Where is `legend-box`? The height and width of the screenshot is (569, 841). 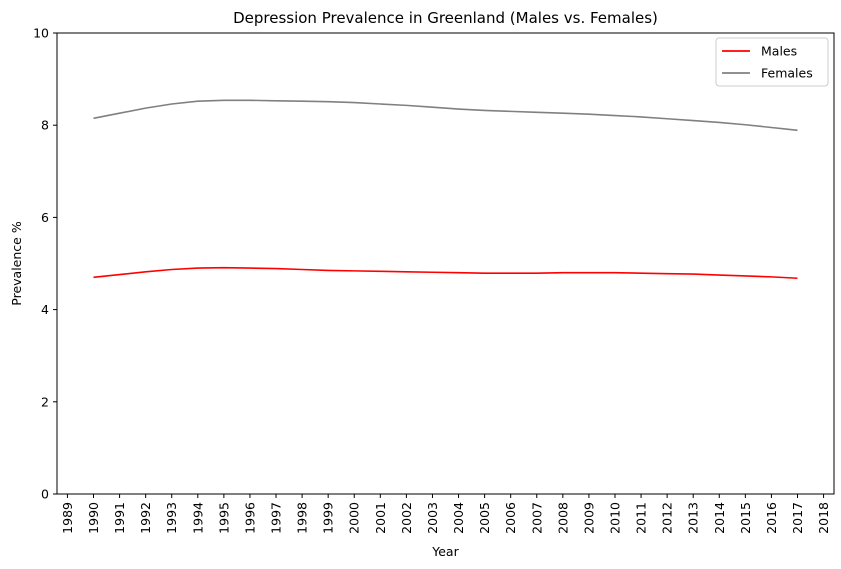 legend-box is located at coordinates (772, 62).